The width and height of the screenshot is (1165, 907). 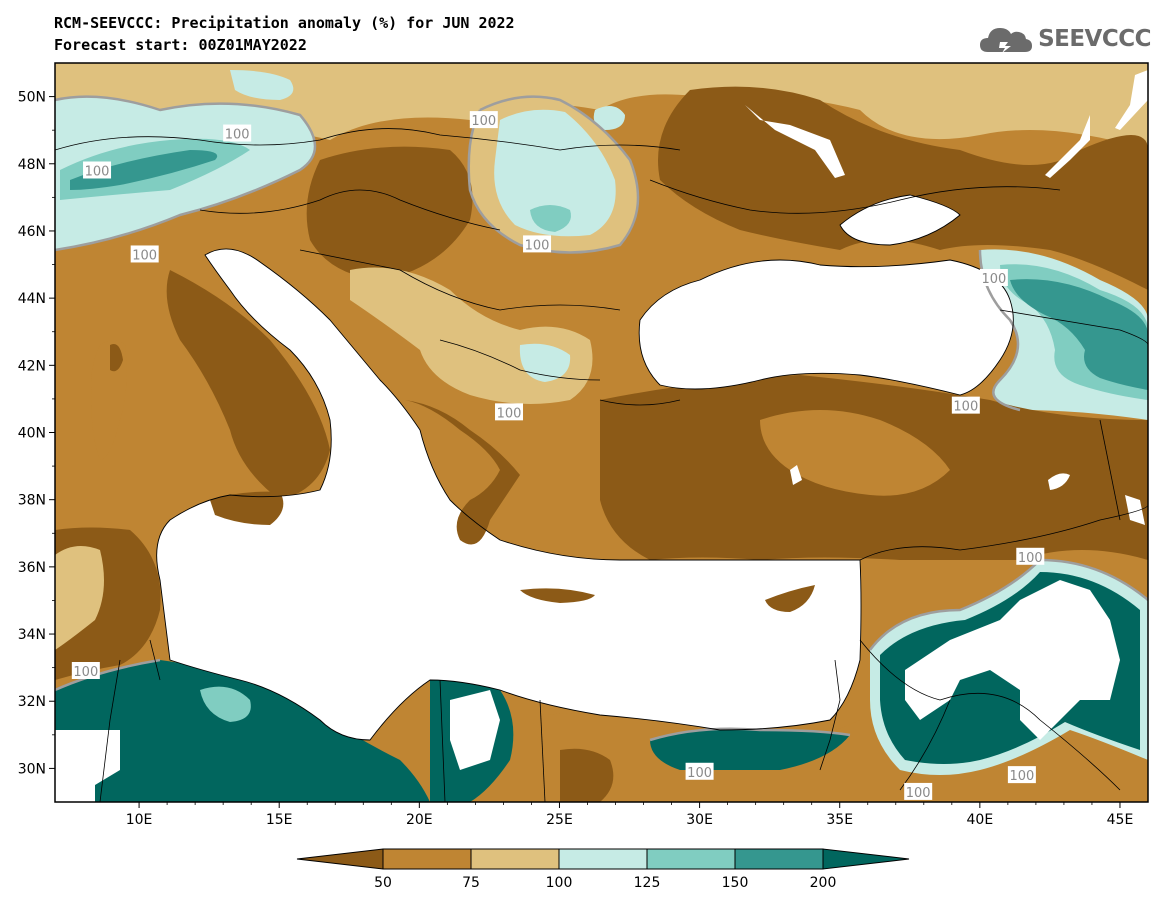 What do you see at coordinates (587, 775) in the screenshot?
I see `field-below-50-egypt` at bounding box center [587, 775].